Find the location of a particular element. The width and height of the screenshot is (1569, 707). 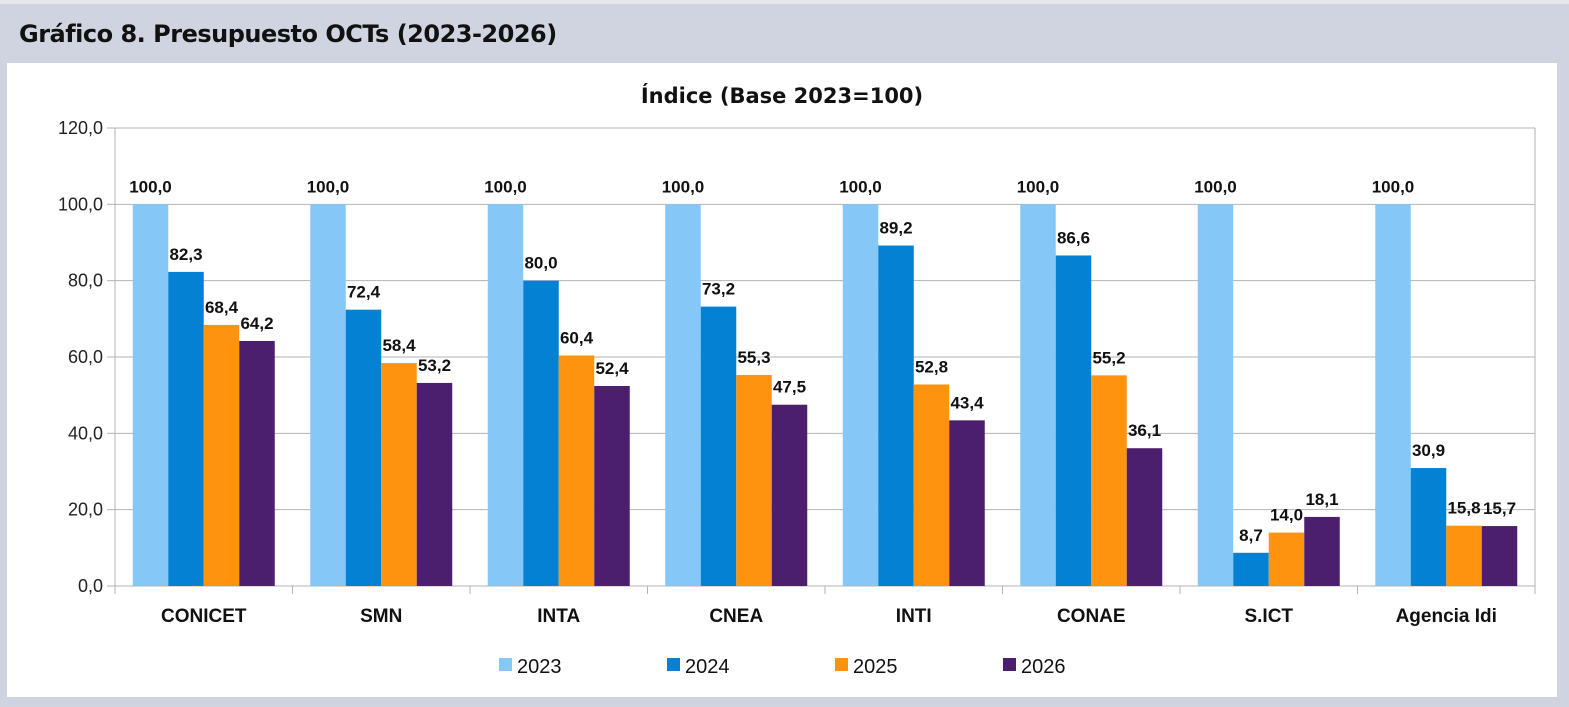

legend-label-2025: 2025 is located at coordinates (875, 667).